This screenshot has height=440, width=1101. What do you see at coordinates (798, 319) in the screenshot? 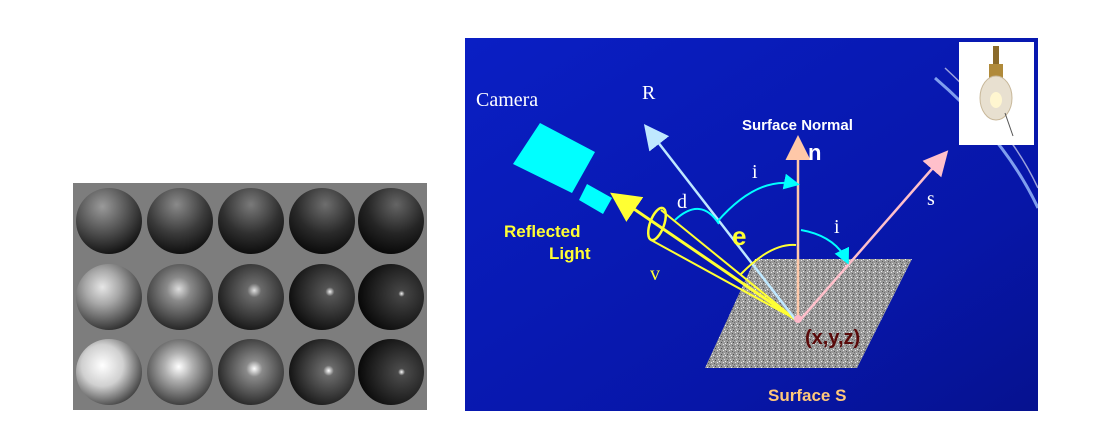
I see `surface-point` at bounding box center [798, 319].